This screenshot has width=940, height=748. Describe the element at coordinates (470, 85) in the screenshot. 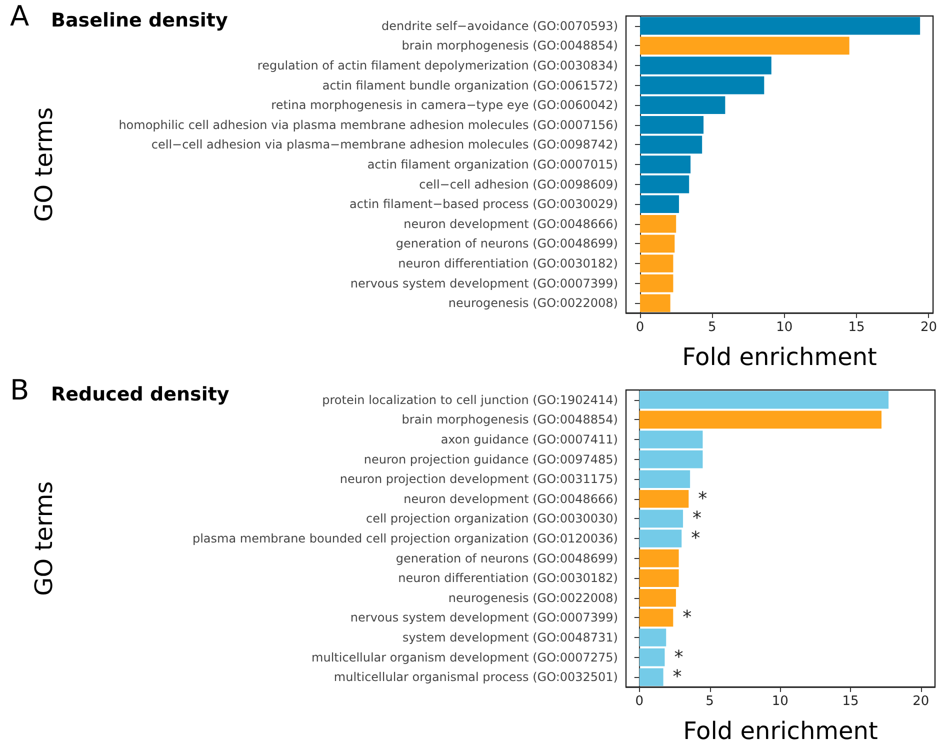

I see `y-tick-label: actin filament bundle organization (GO:0061572)` at that location.